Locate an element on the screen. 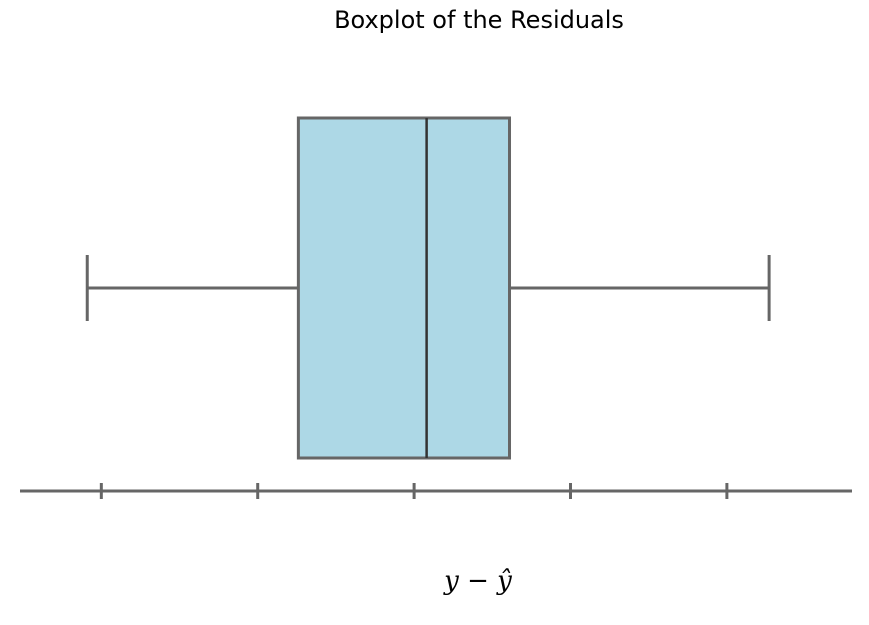 This screenshot has width=869, height=625. chart-title: Boxplot of the Residuals is located at coordinates (479, 20).